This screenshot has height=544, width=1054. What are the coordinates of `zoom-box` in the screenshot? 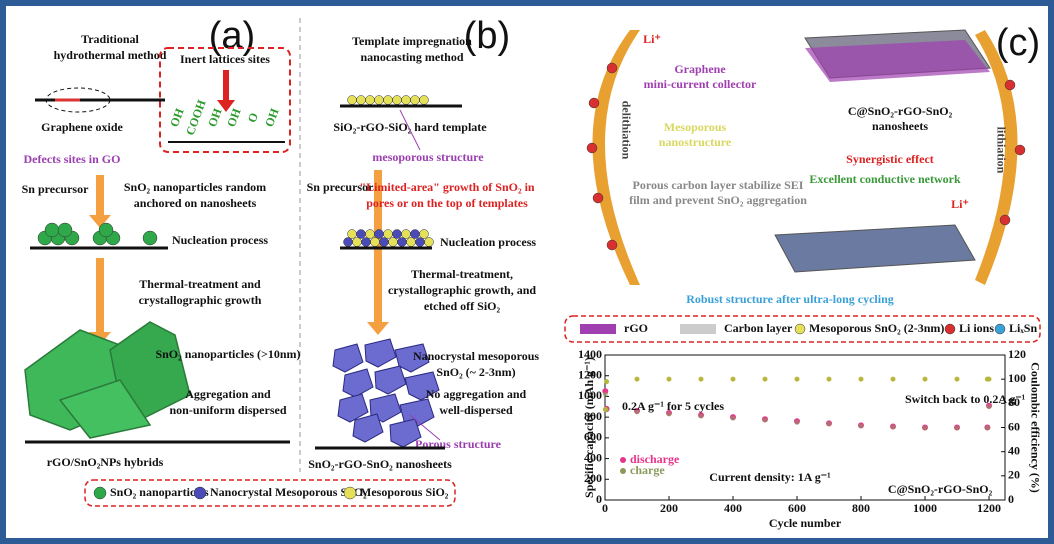 It's located at (225, 100).